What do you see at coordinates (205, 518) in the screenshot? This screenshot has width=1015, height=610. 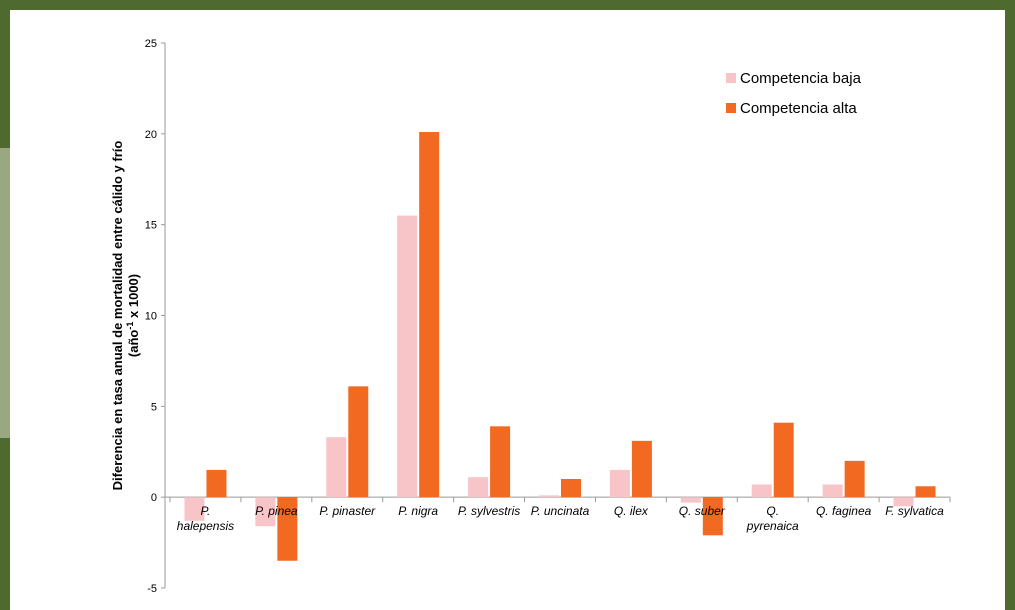 I see `category-label: P. halepensis` at bounding box center [205, 518].